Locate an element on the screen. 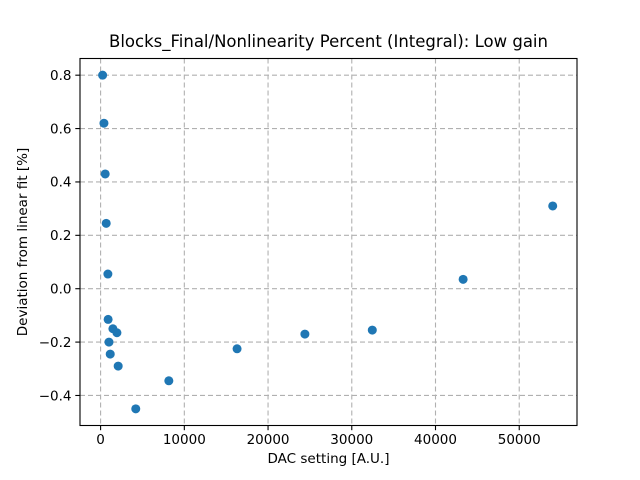 Image resolution: width=640 pixels, height=480 pixels. y-tick-label: 0.8 is located at coordinates (60, 76).